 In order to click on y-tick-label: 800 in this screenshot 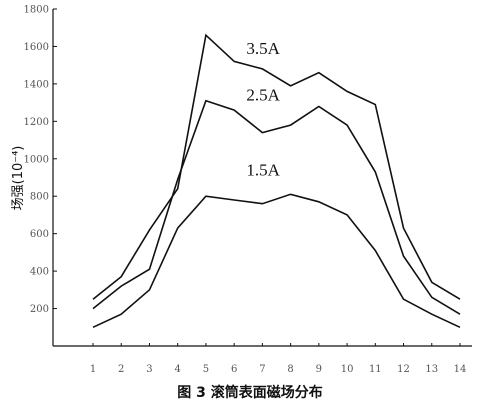, I will do `click(39, 197)`.